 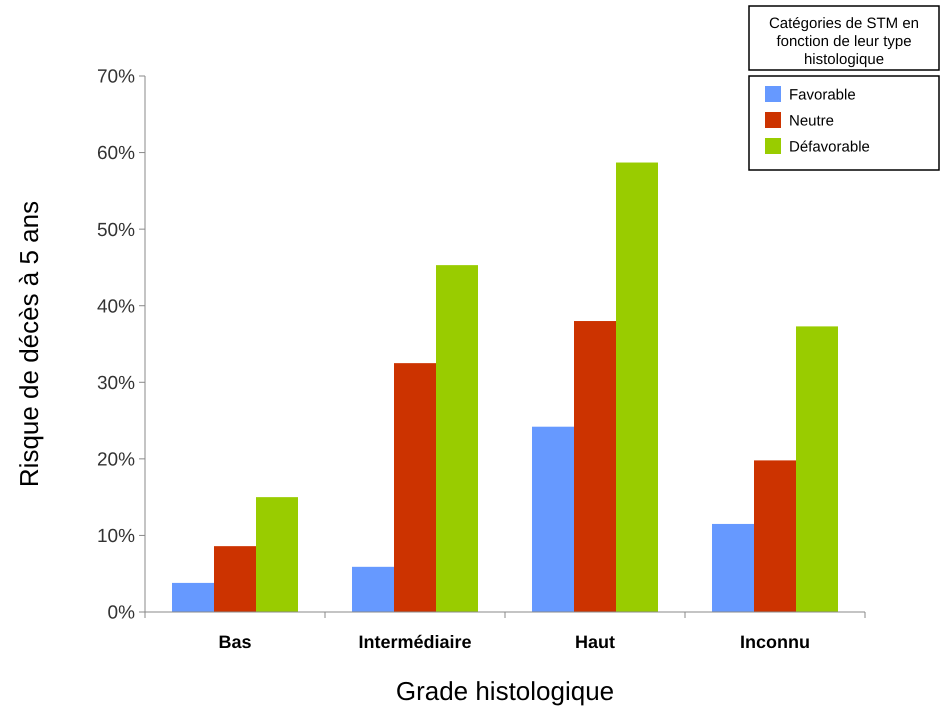 I want to click on legend-label: Défavorable, so click(x=829, y=147).